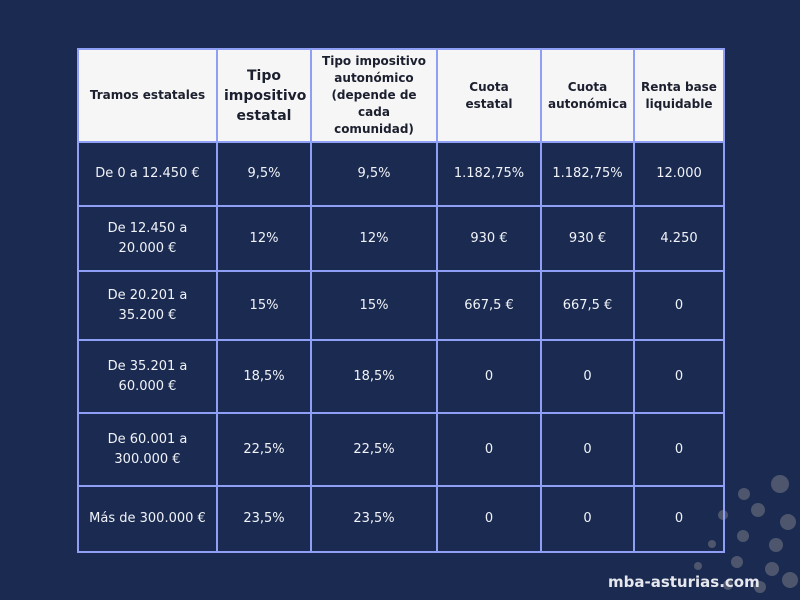  Describe the element at coordinates (147, 519) in the screenshot. I see `table-cell: Más de 300.000 €` at that location.